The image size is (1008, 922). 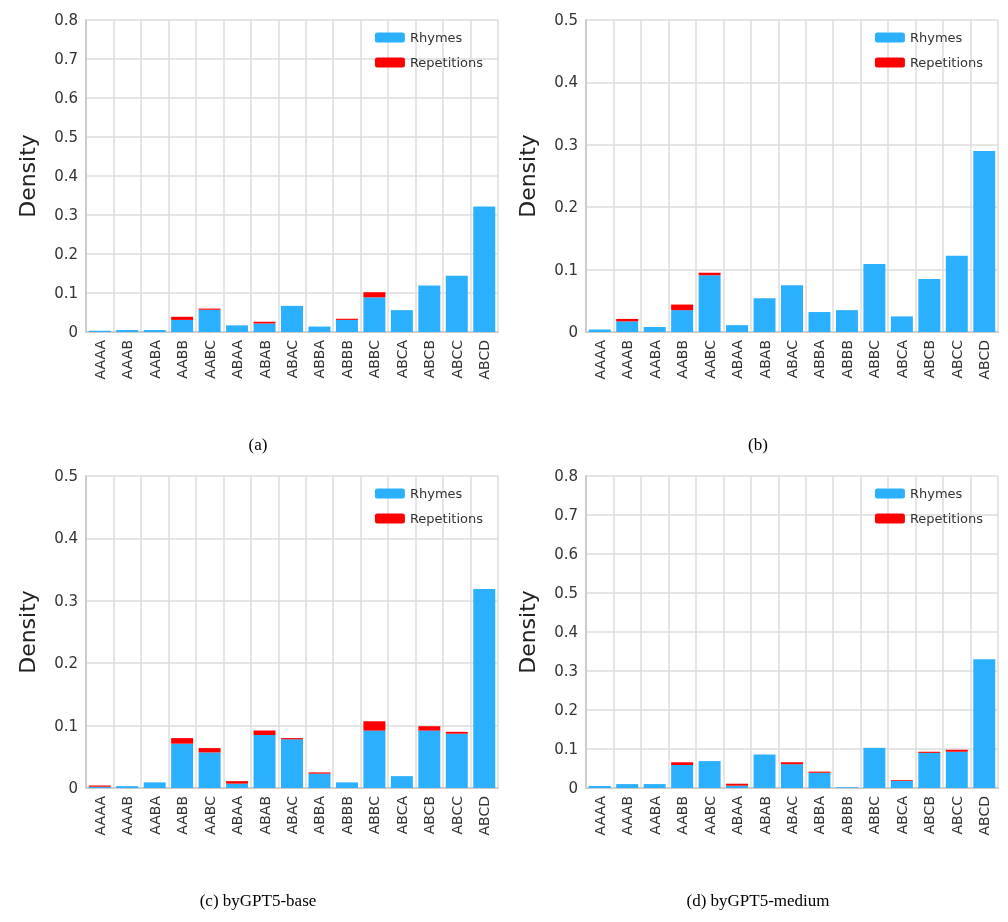 I want to click on text: (a), so click(x=258, y=444).